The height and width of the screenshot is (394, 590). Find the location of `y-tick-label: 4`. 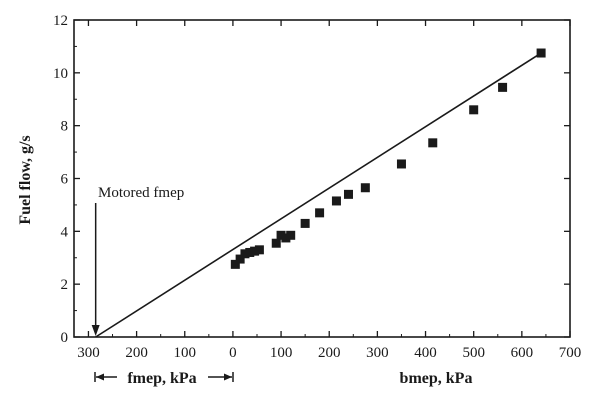

y-tick-label: 4 is located at coordinates (65, 232).